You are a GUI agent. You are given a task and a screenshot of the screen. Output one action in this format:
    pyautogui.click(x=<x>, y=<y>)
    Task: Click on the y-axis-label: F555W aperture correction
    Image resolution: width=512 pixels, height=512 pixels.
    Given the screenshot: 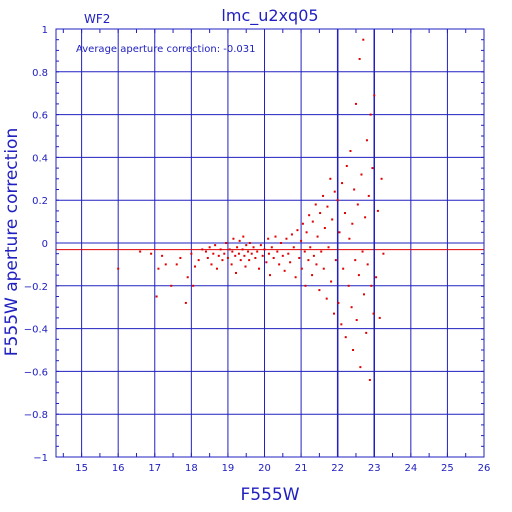 What is the action you would take?
    pyautogui.click(x=12, y=242)
    